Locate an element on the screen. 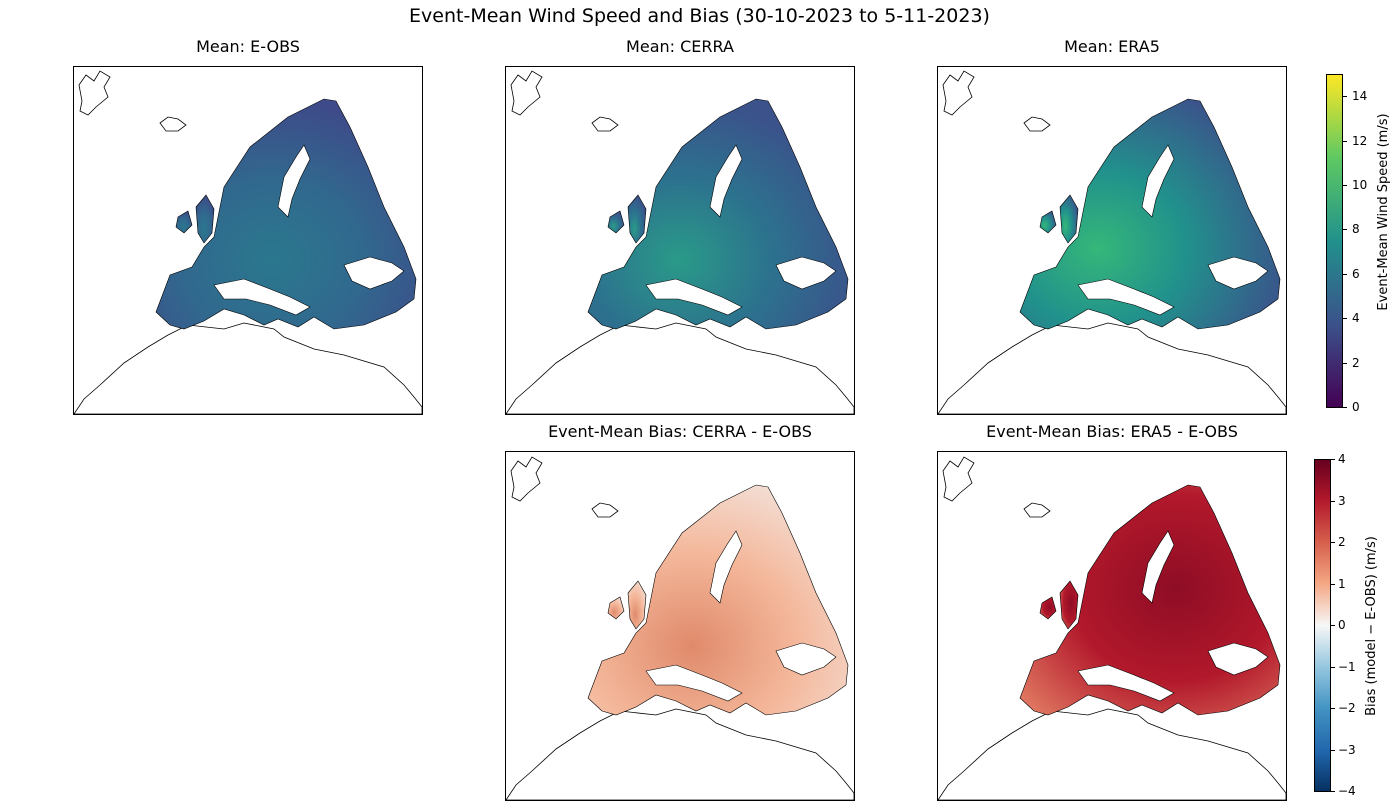 This screenshot has width=1399, height=811. colorbar-tick-label: −3 is located at coordinates (1347, 750).